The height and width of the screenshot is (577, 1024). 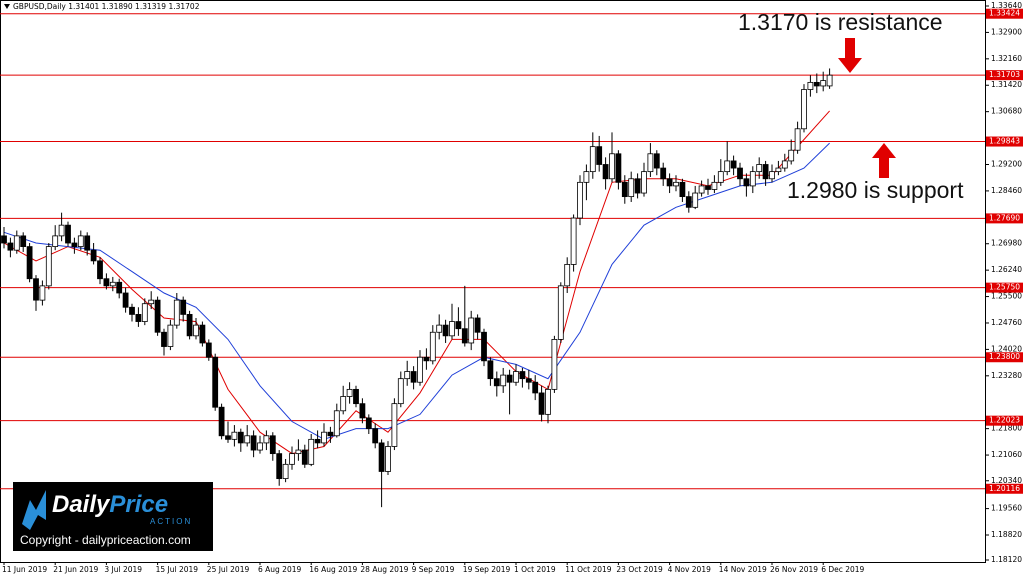 What do you see at coordinates (384, 569) in the screenshot?
I see `x-tick-label: 28 Aug 2019` at bounding box center [384, 569].